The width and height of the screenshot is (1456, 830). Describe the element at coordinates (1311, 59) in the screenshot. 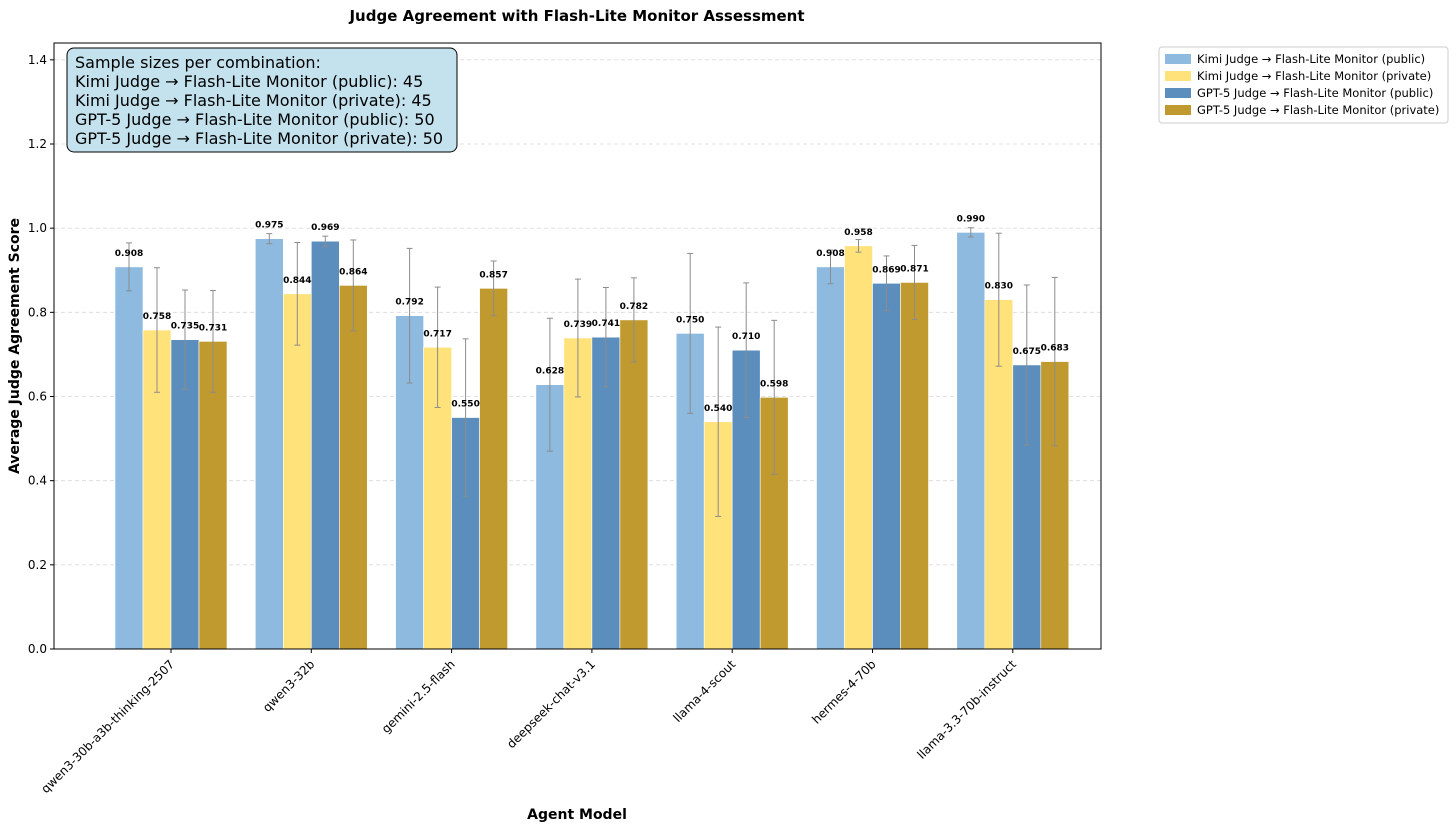

I see `legend-label: Kimi Judge → Flash-Lite Monitor (public)` at that location.